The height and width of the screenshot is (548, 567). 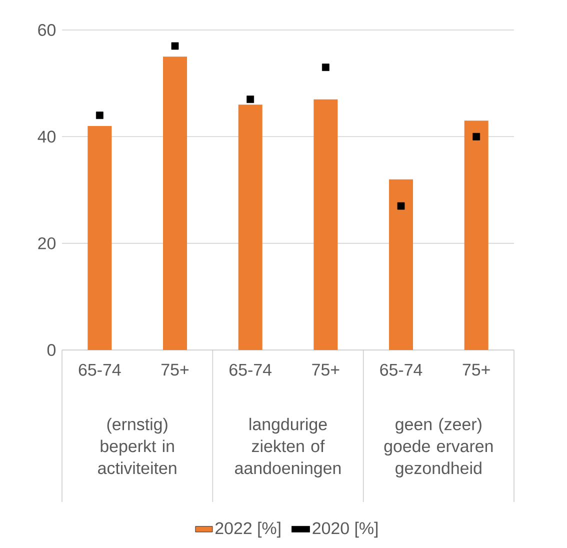 What do you see at coordinates (137, 446) in the screenshot?
I see `text: (ernstig) beperkt in activiteiten` at bounding box center [137, 446].